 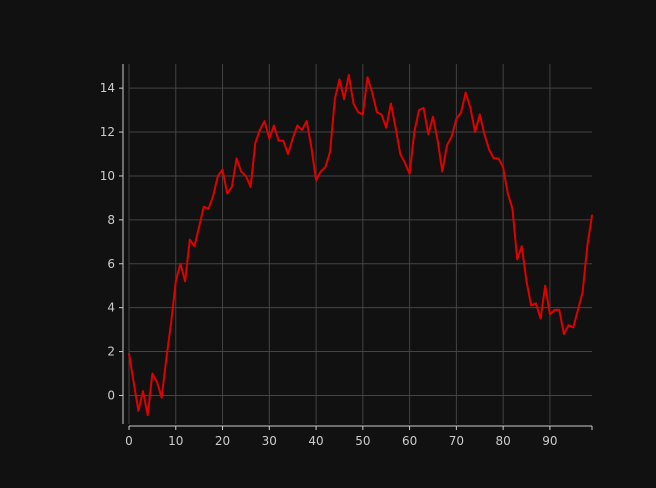 I want to click on y-tick-label-0: 0, so click(x=111, y=395).